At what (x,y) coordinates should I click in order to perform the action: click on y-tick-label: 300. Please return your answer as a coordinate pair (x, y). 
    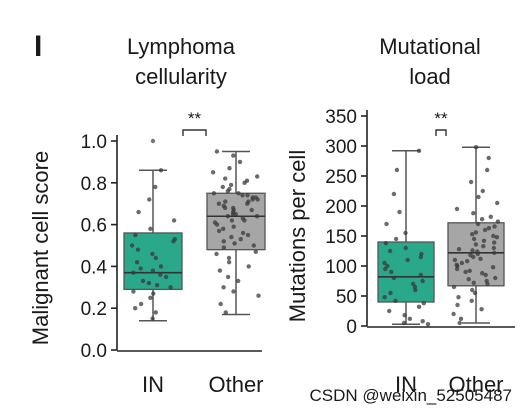
    Looking at the image, I should click on (341, 147).